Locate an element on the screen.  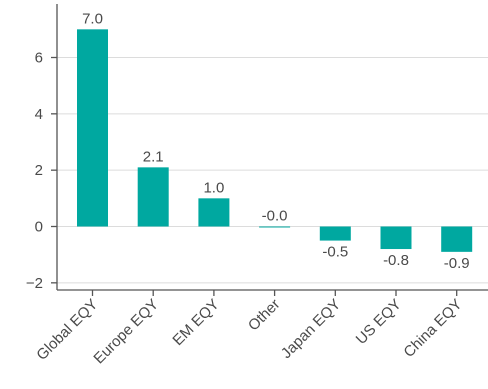
x-tick-label: US EQY is located at coordinates (379, 322).